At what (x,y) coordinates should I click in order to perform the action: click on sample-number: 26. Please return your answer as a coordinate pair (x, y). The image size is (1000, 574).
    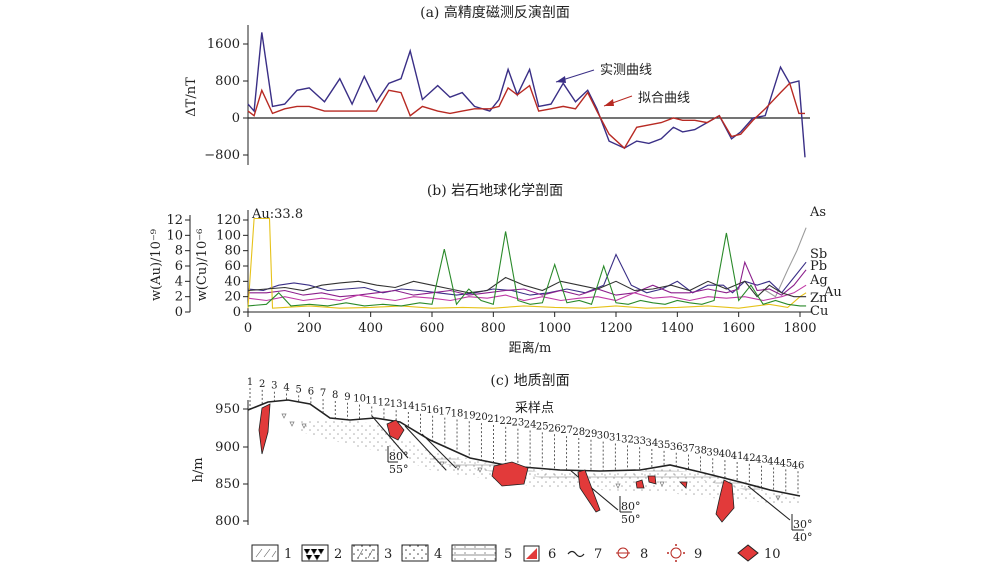
    Looking at the image, I should click on (554, 428).